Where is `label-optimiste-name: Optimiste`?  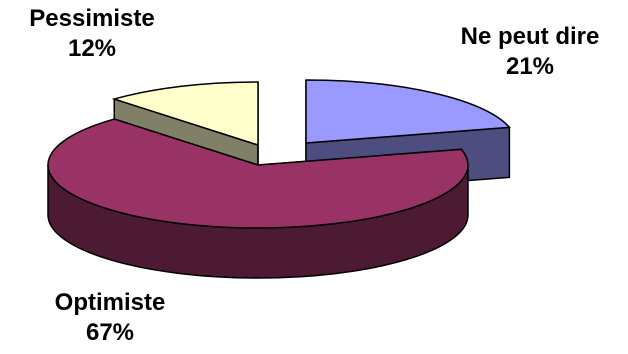 label-optimiste-name: Optimiste is located at coordinates (110, 302).